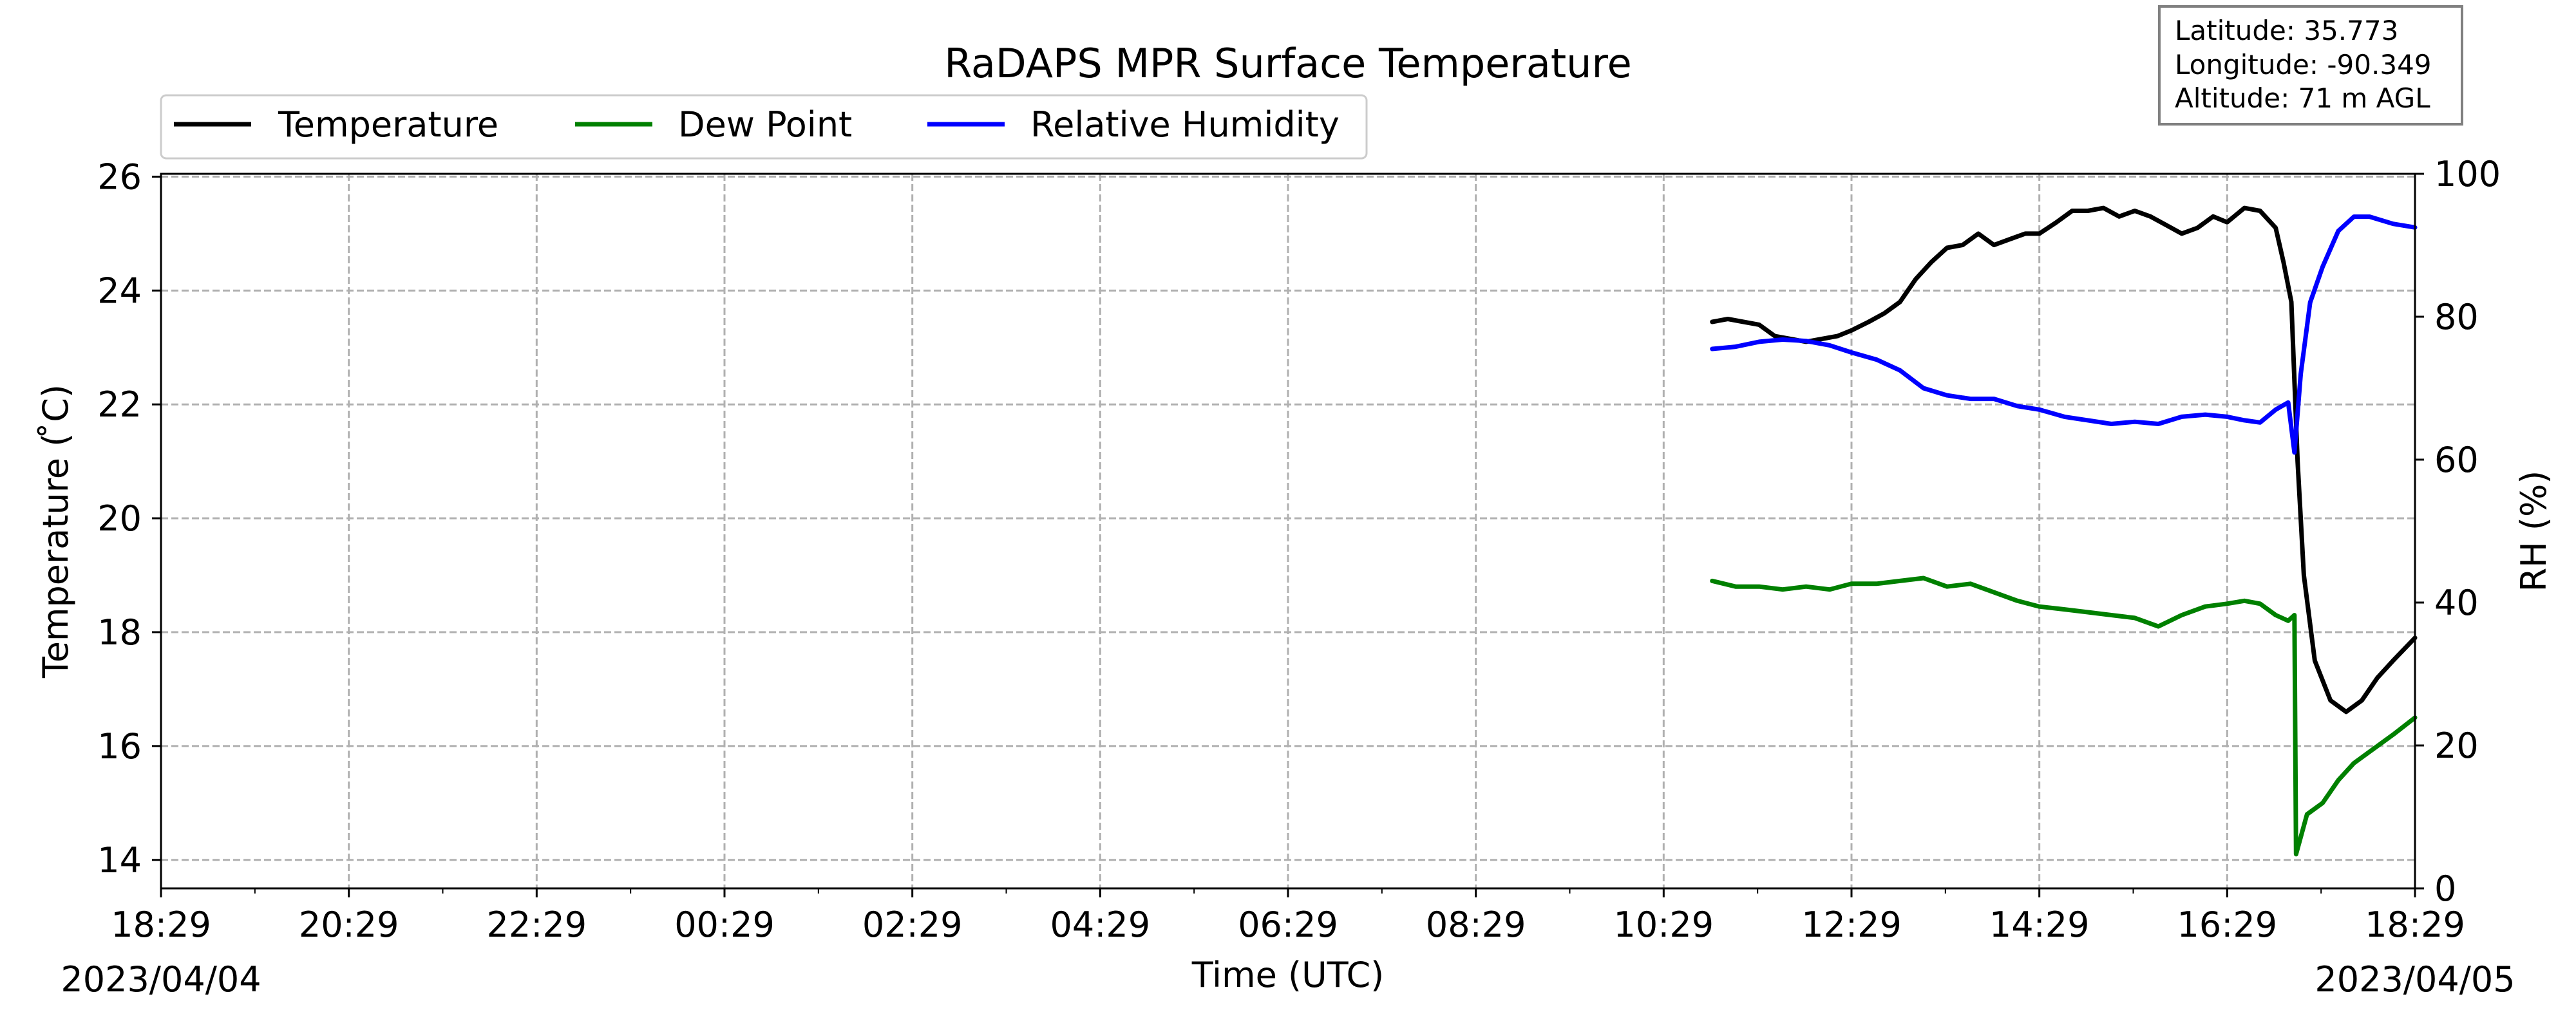 The height and width of the screenshot is (1030, 2576). Describe the element at coordinates (537, 925) in the screenshot. I see `x-tick-label: 22:29` at that location.